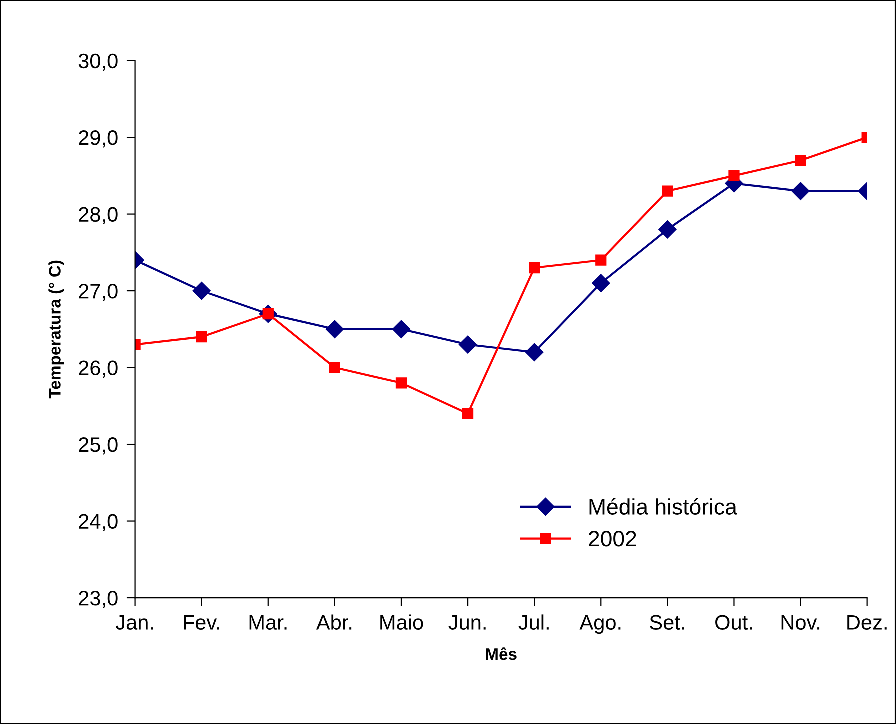 The height and width of the screenshot is (724, 896). I want to click on x-axis-title: Mês, so click(501, 654).